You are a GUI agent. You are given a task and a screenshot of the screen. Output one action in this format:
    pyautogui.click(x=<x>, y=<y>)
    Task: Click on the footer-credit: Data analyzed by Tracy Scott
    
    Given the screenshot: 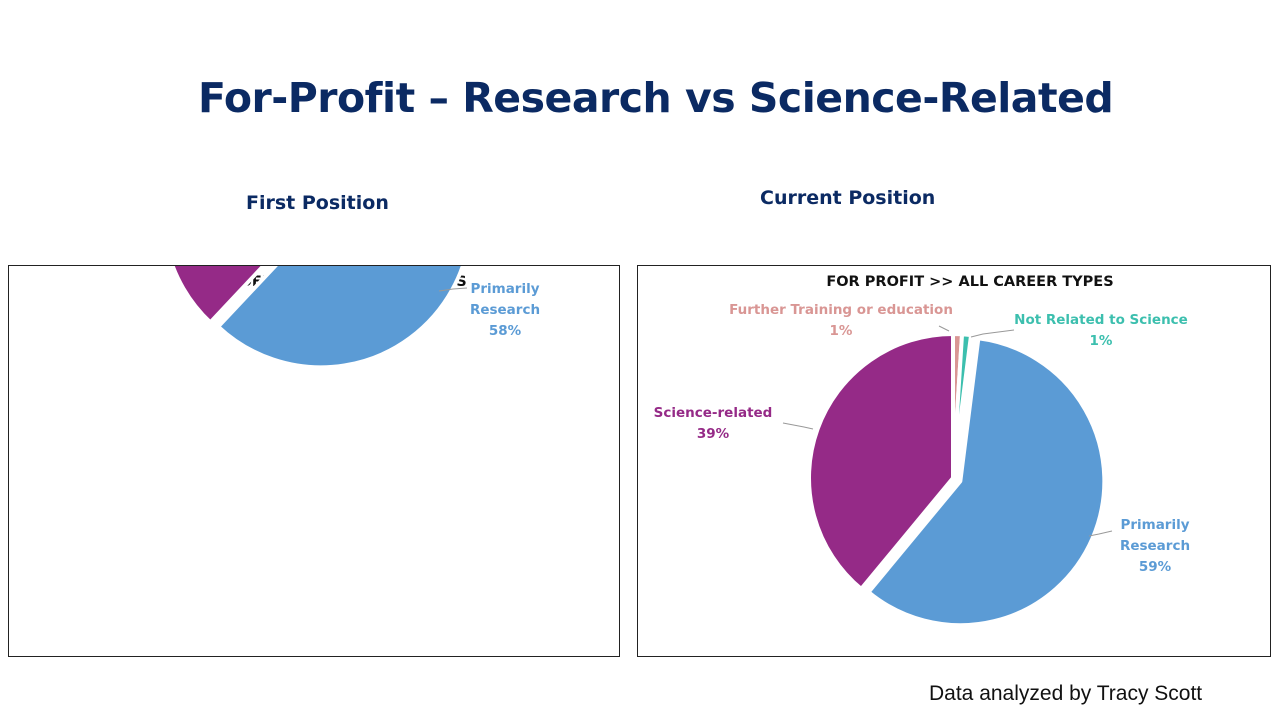 What is the action you would take?
    pyautogui.click(x=1066, y=693)
    